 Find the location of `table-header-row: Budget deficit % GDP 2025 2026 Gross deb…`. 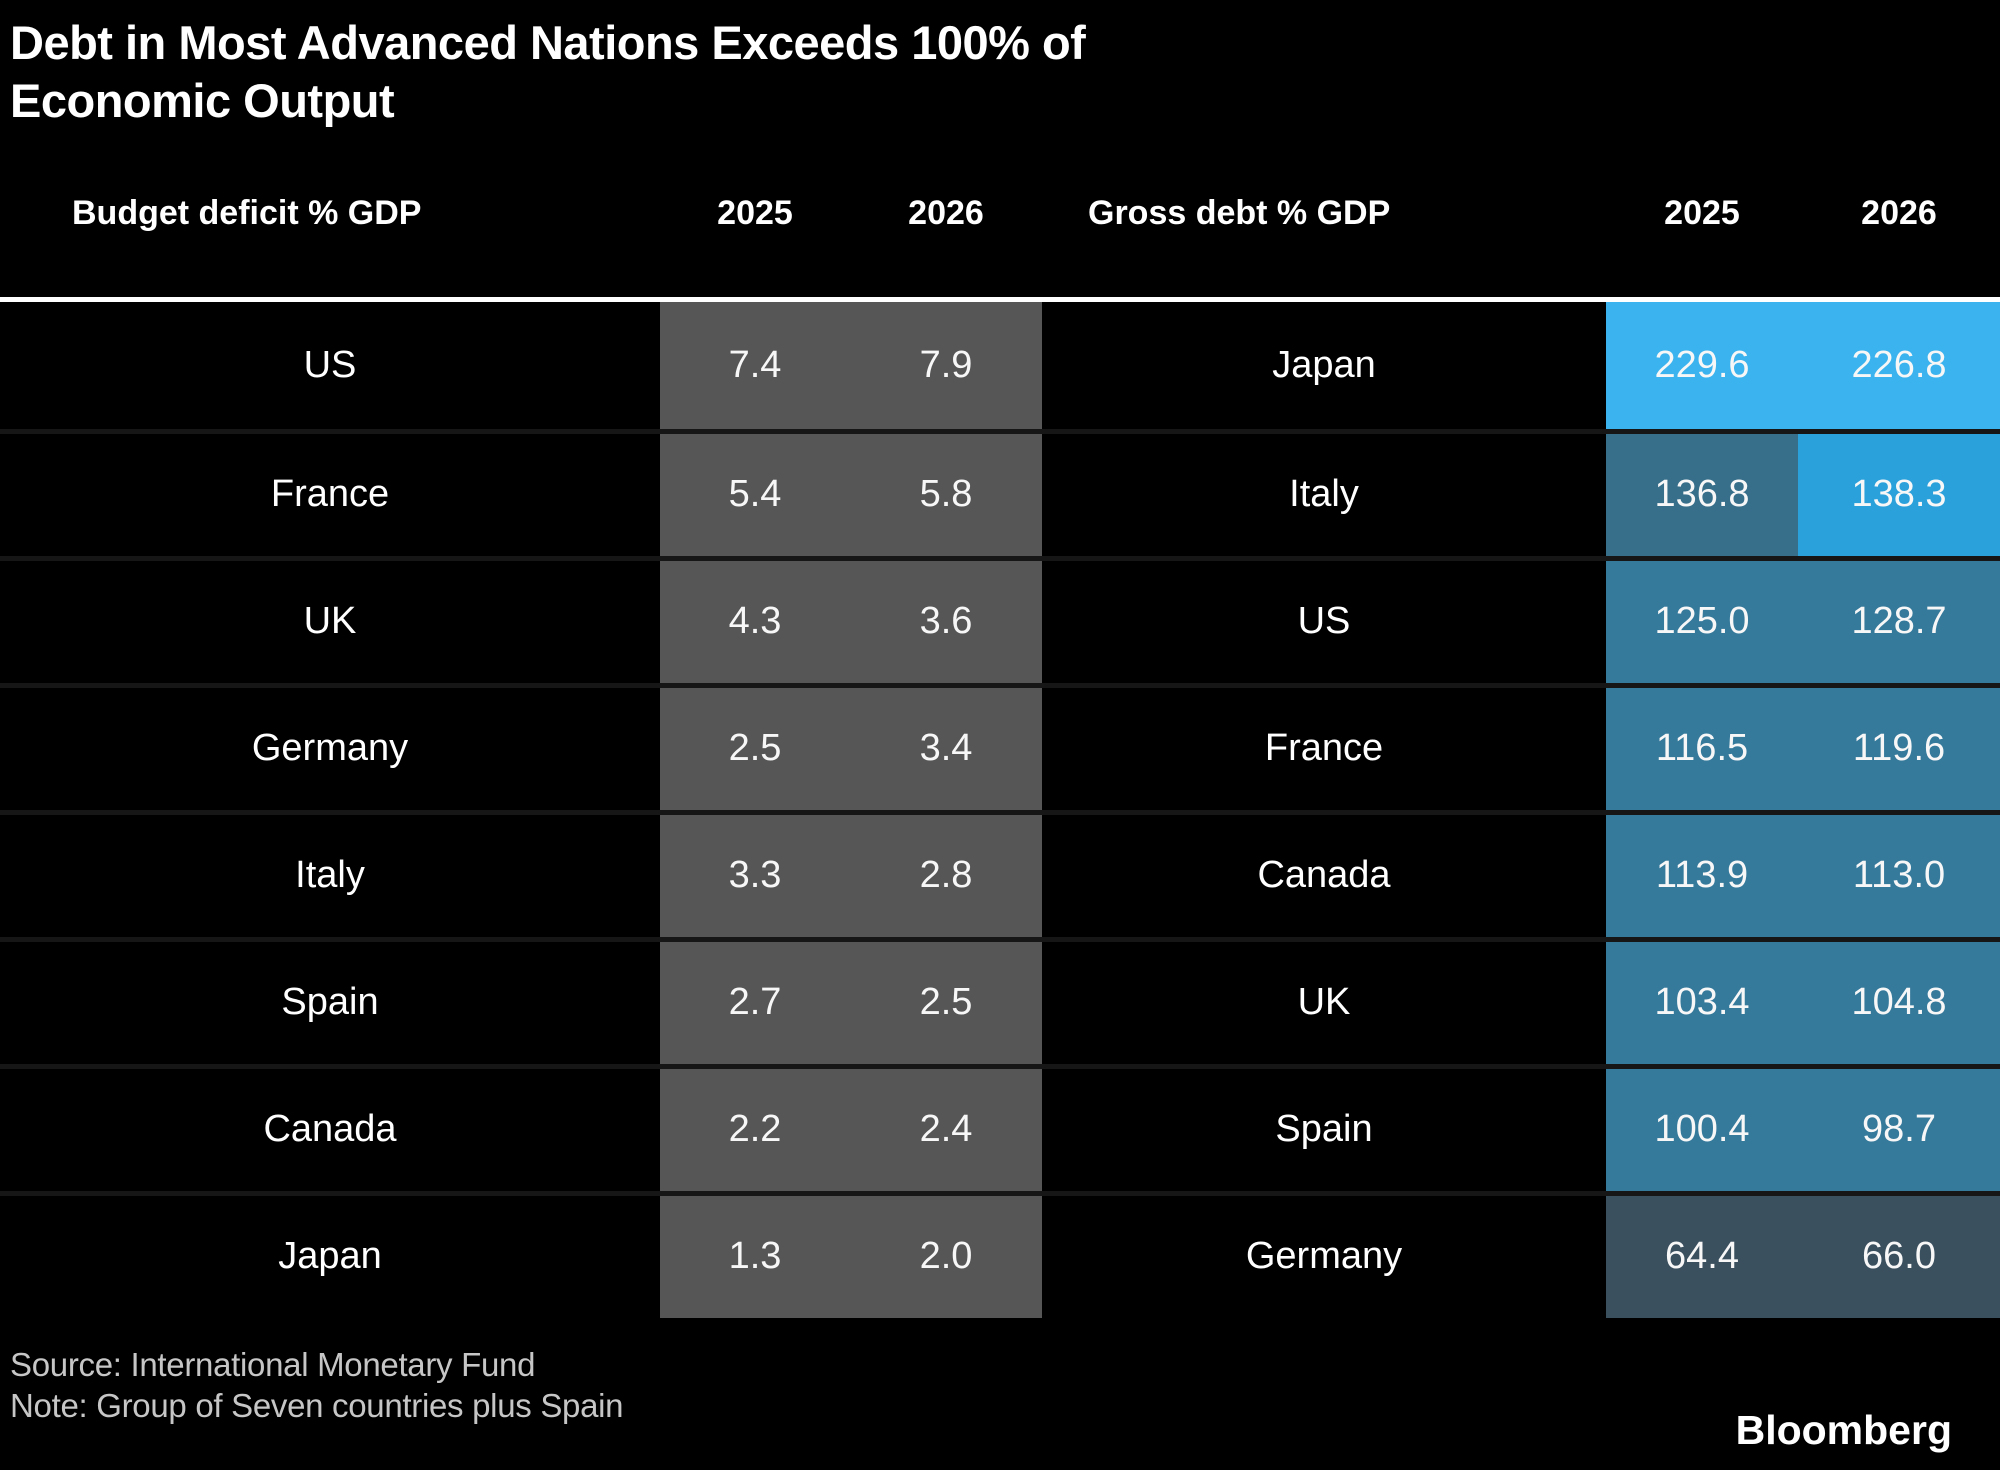

table-header-row: Budget deficit % GDP 2025 2026 Gross deb… is located at coordinates (1000, 214).